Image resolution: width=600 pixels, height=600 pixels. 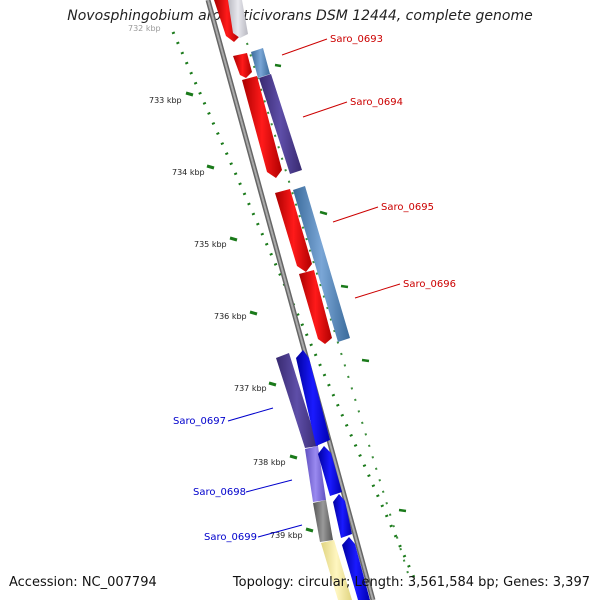 I want to click on gene-label-saro-0695: Saro_0695, so click(x=407, y=207).